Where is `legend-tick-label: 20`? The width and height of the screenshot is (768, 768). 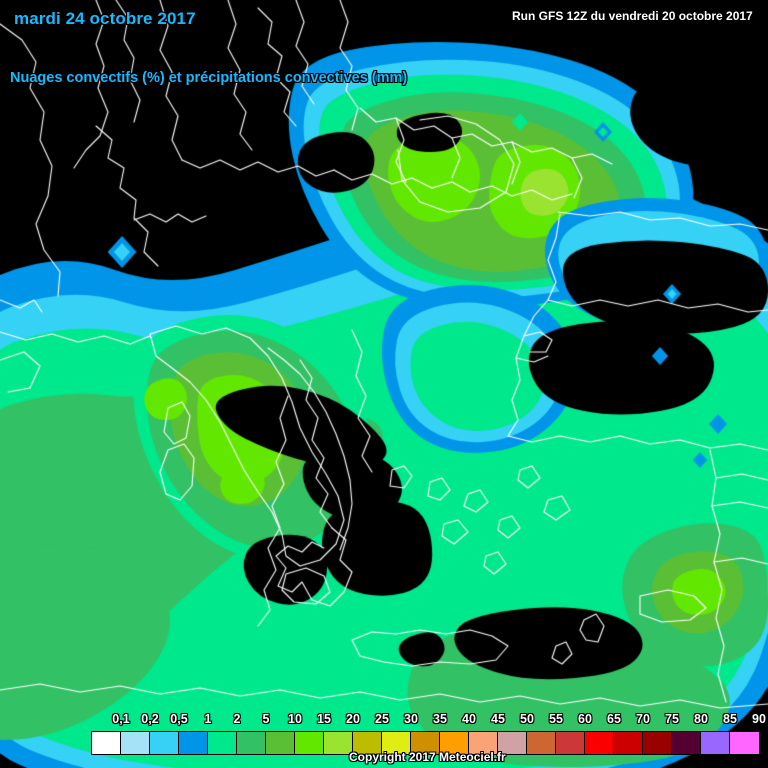
legend-tick-label: 20 is located at coordinates (353, 719).